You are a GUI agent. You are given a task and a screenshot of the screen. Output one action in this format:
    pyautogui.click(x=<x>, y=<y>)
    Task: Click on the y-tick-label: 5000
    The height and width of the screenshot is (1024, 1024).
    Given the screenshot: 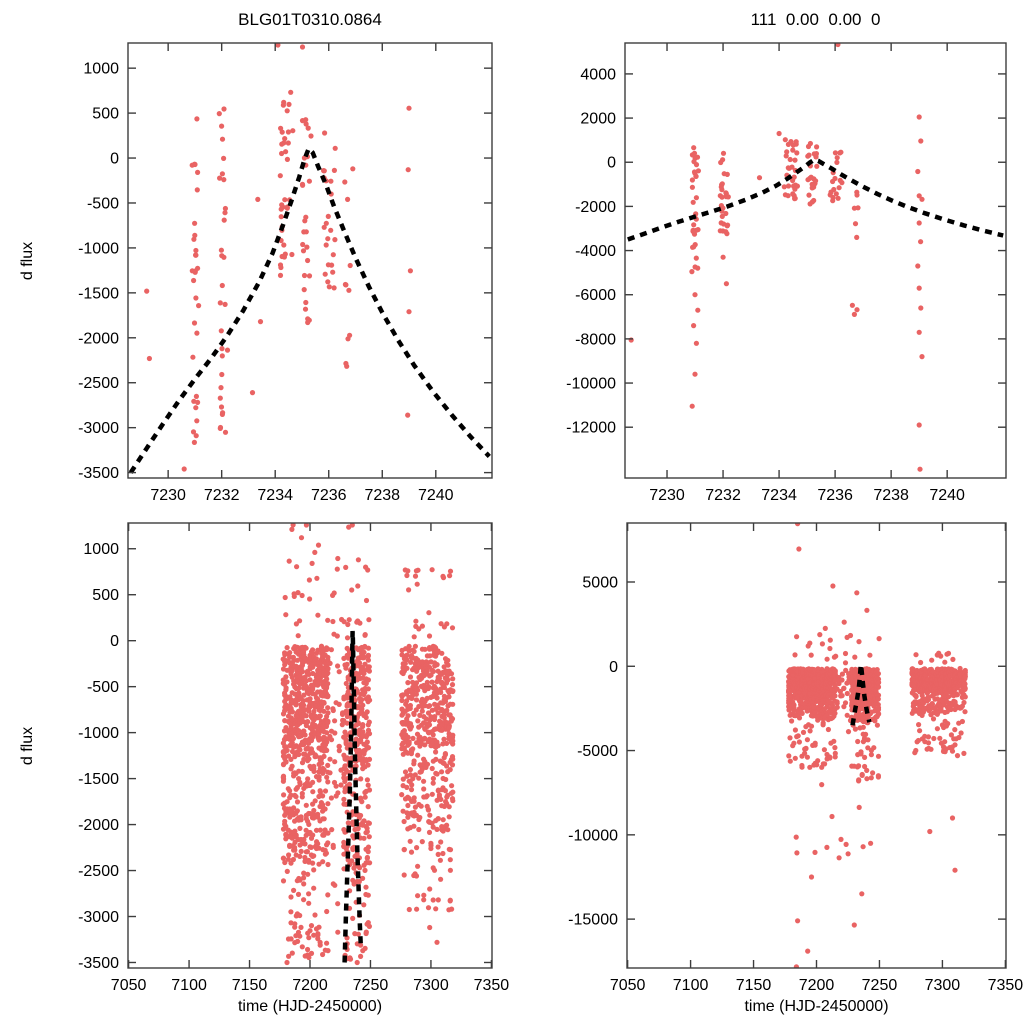 What is the action you would take?
    pyautogui.click(x=600, y=582)
    